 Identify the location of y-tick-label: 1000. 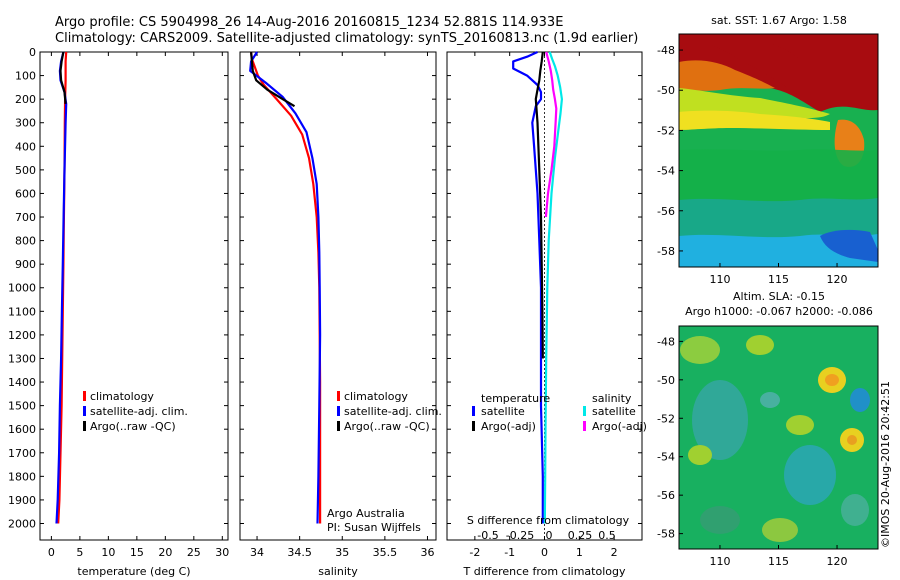
(22, 288).